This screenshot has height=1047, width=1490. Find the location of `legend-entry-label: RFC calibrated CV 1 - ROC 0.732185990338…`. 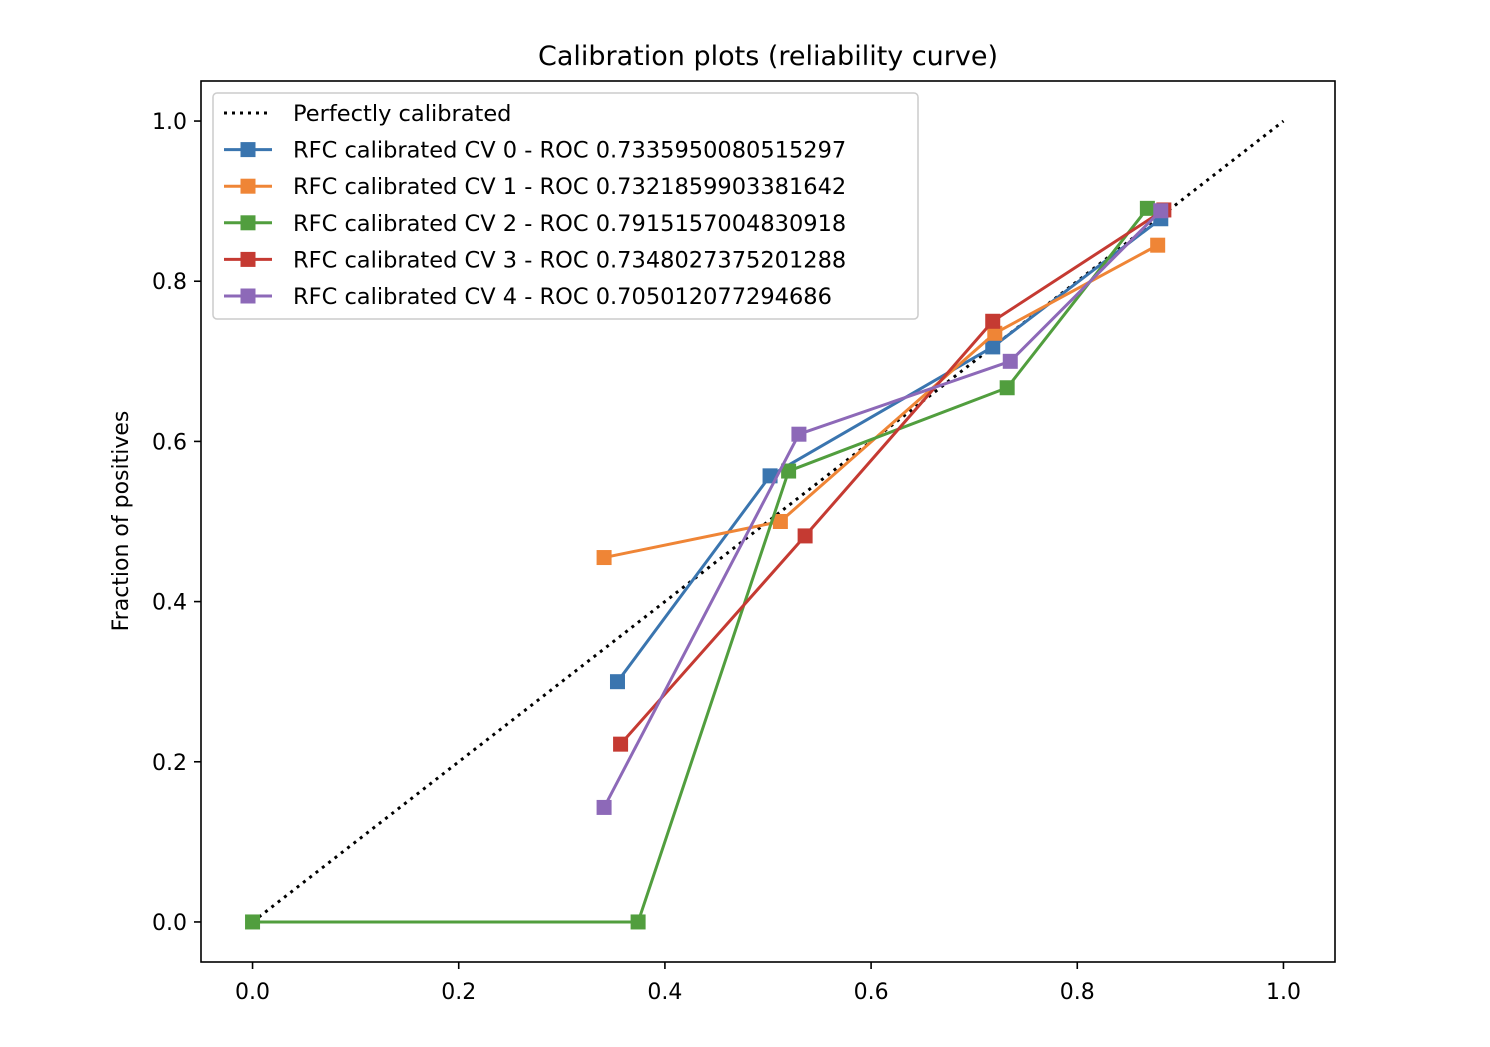

legend-entry-label: RFC calibrated CV 1 - ROC 0.732185990338… is located at coordinates (569, 187).